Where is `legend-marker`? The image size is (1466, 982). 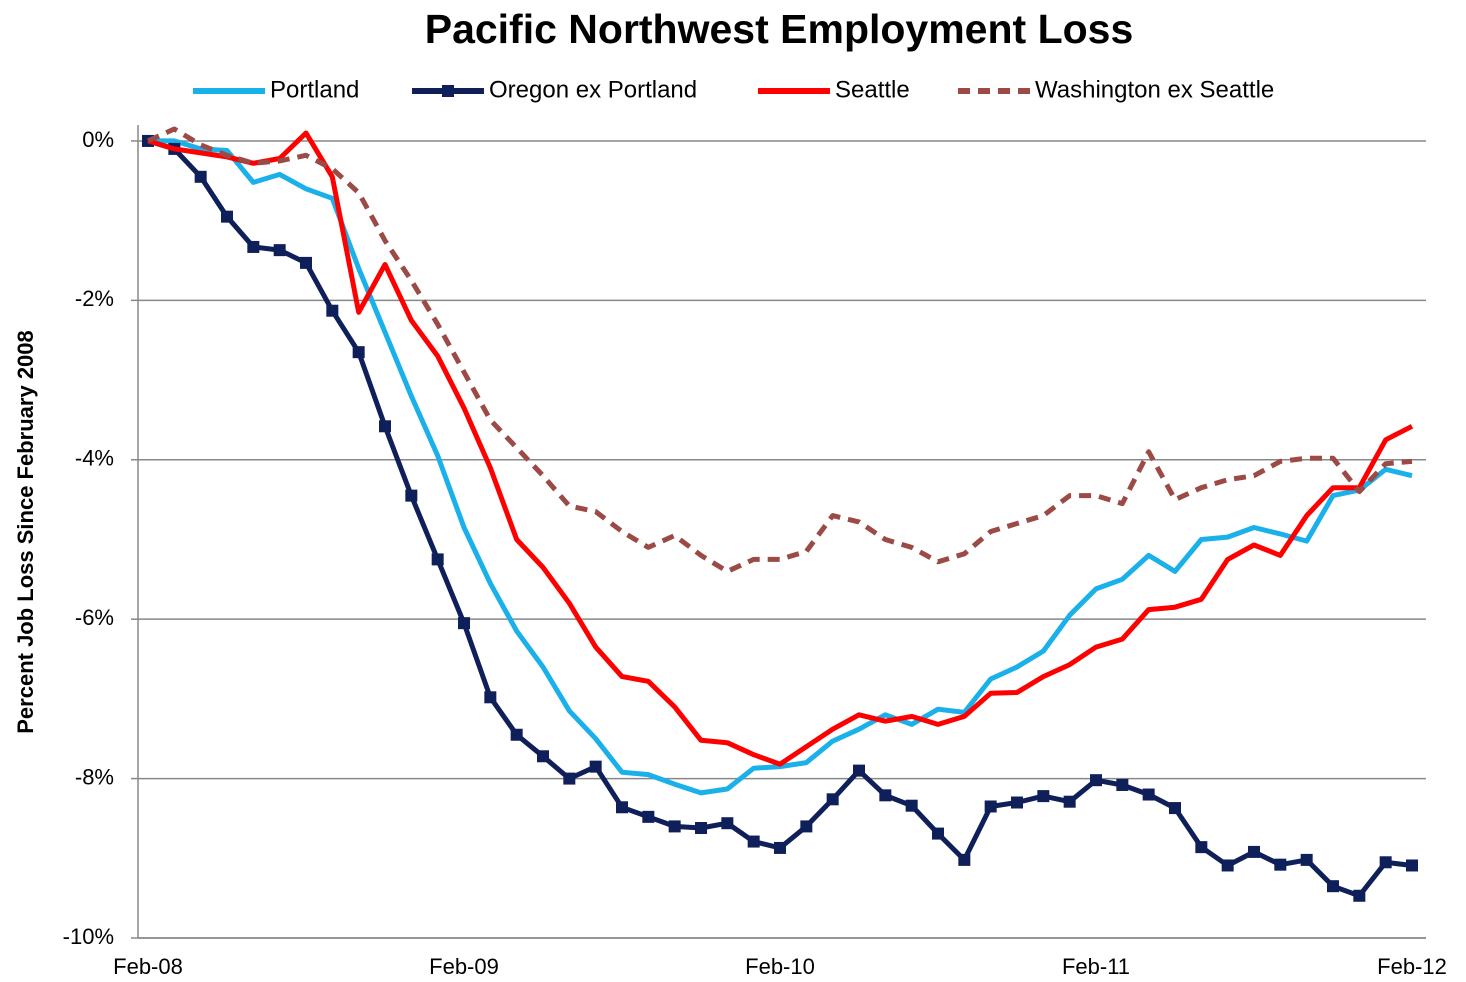 legend-marker is located at coordinates (448, 91).